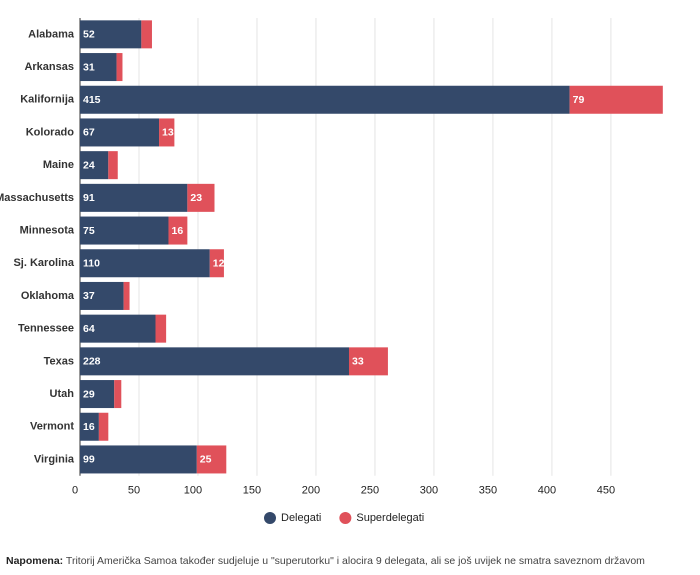 This screenshot has height=575, width=700. I want to click on data-label: 110, so click(91, 264).